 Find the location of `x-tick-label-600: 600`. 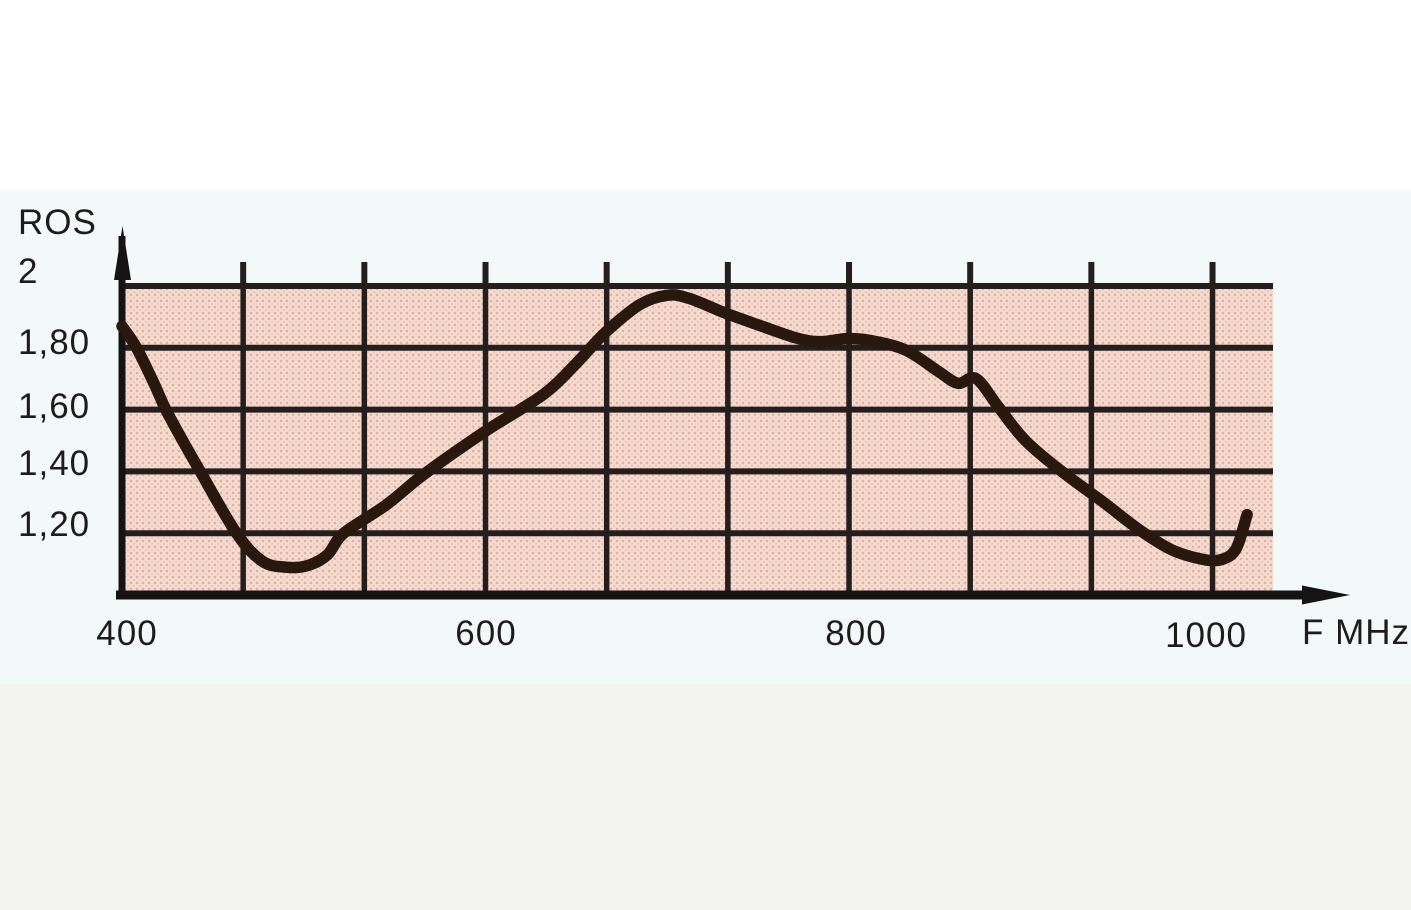

x-tick-label-600: 600 is located at coordinates (486, 633).